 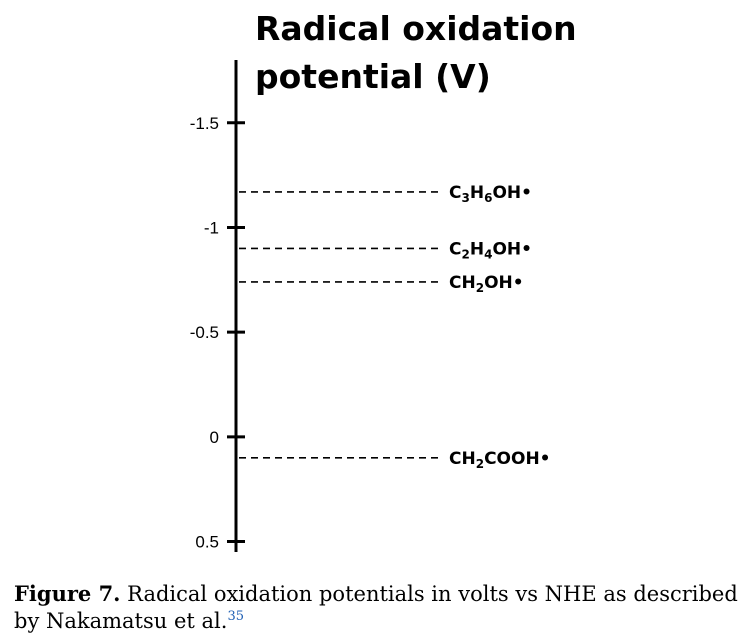 I want to click on data-point-label: C2H4OH•, so click(x=490, y=250).